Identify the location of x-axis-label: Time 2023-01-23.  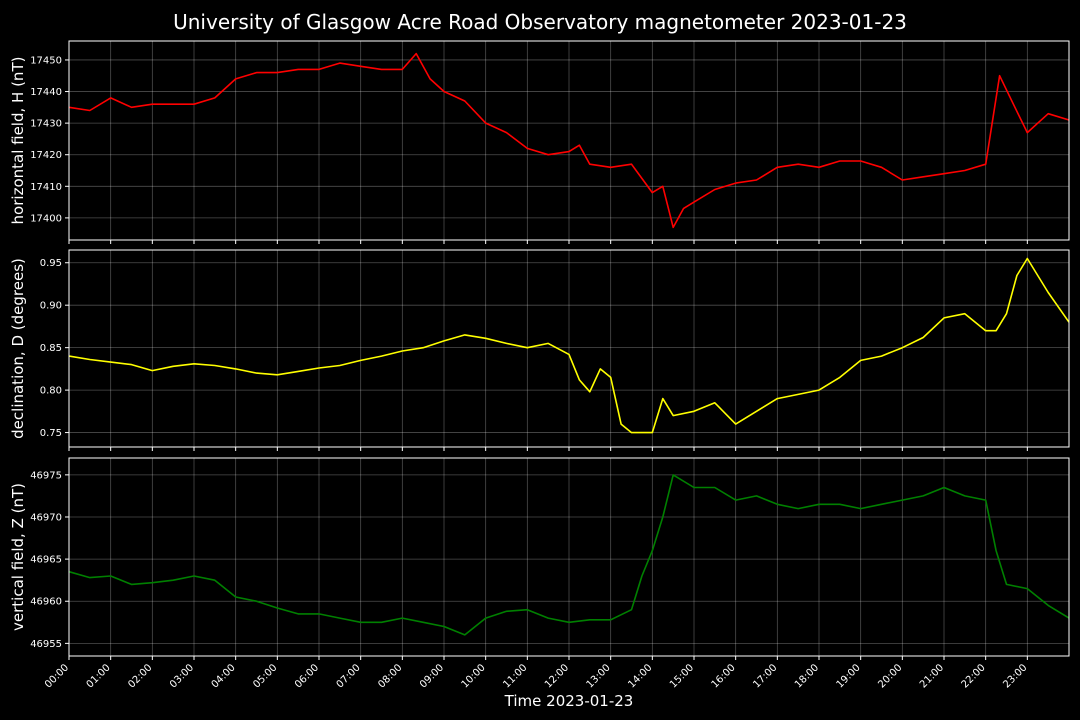
(569, 701).